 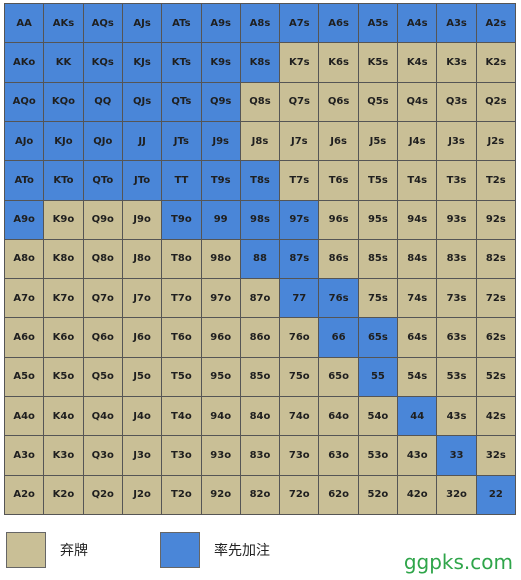 What do you see at coordinates (142, 101) in the screenshot?
I see `hand-cell: QJs` at bounding box center [142, 101].